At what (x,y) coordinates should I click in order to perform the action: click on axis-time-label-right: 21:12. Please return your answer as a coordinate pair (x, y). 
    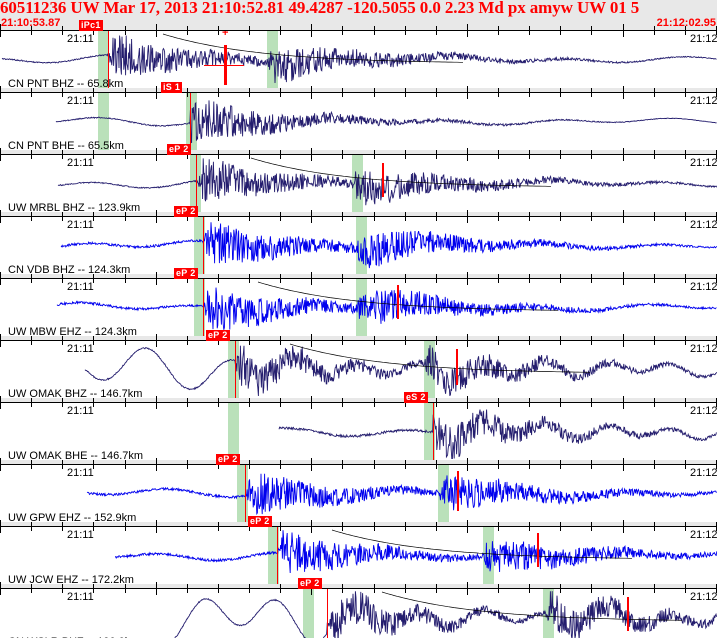
    Looking at the image, I should click on (703, 163).